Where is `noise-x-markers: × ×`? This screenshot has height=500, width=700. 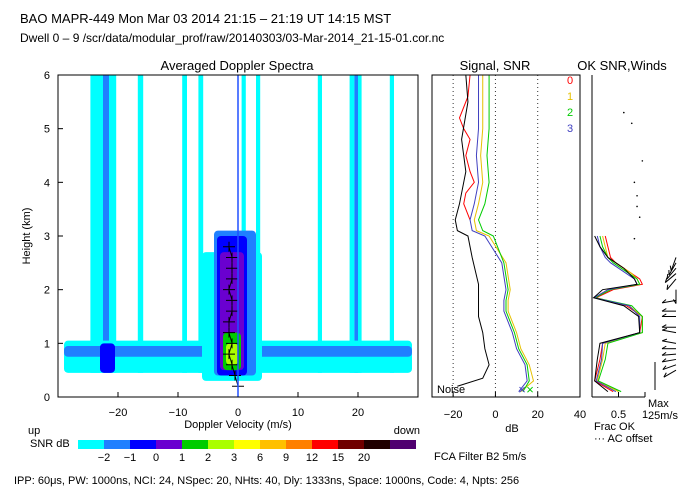 noise-x-markers: × × is located at coordinates (526, 389).